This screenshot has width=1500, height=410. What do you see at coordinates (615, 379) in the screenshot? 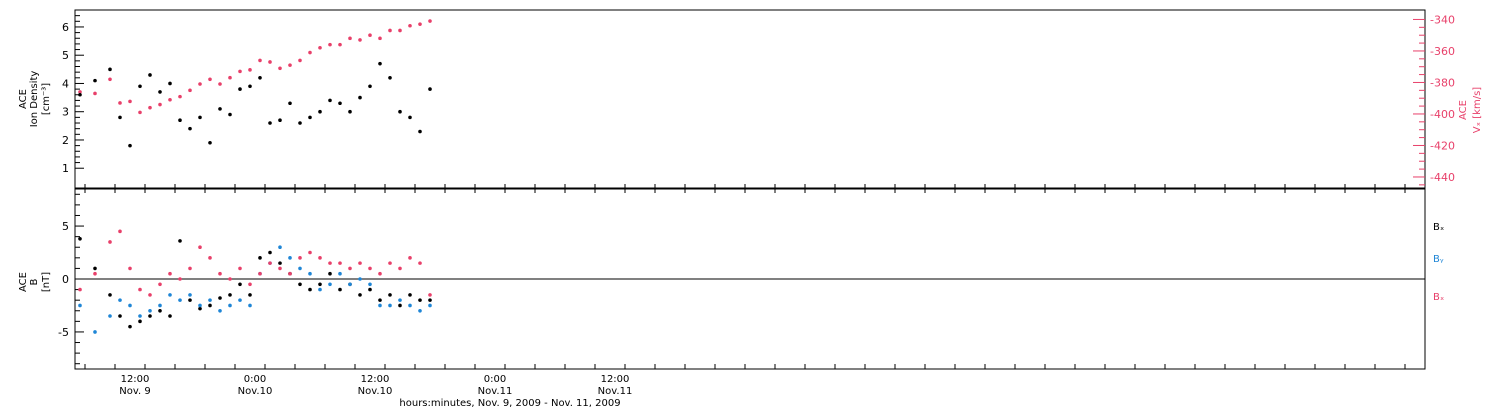
I see `time-tick-label: 12:00` at bounding box center [615, 379].